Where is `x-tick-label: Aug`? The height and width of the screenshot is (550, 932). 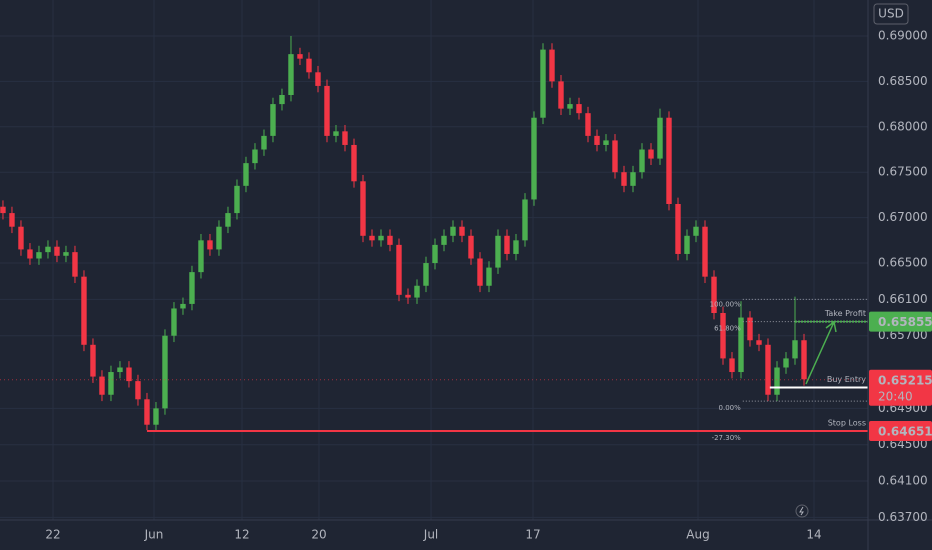
x-tick-label: Aug is located at coordinates (697, 535).